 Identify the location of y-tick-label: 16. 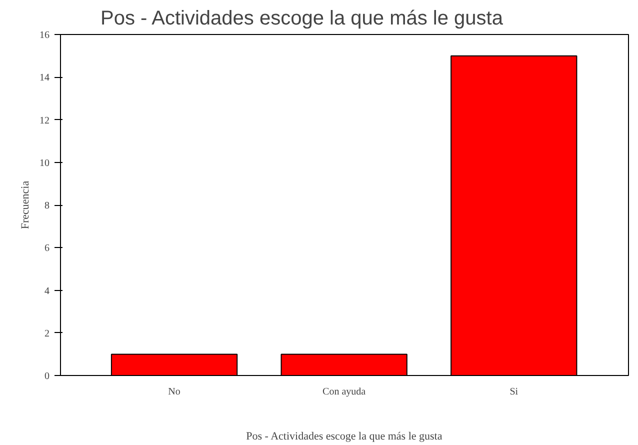
(45, 35).